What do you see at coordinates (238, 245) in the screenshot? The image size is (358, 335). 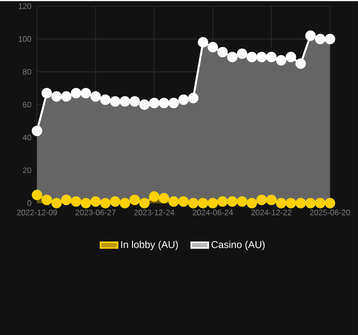 I see `legend-label: Casino (AU)` at bounding box center [238, 245].